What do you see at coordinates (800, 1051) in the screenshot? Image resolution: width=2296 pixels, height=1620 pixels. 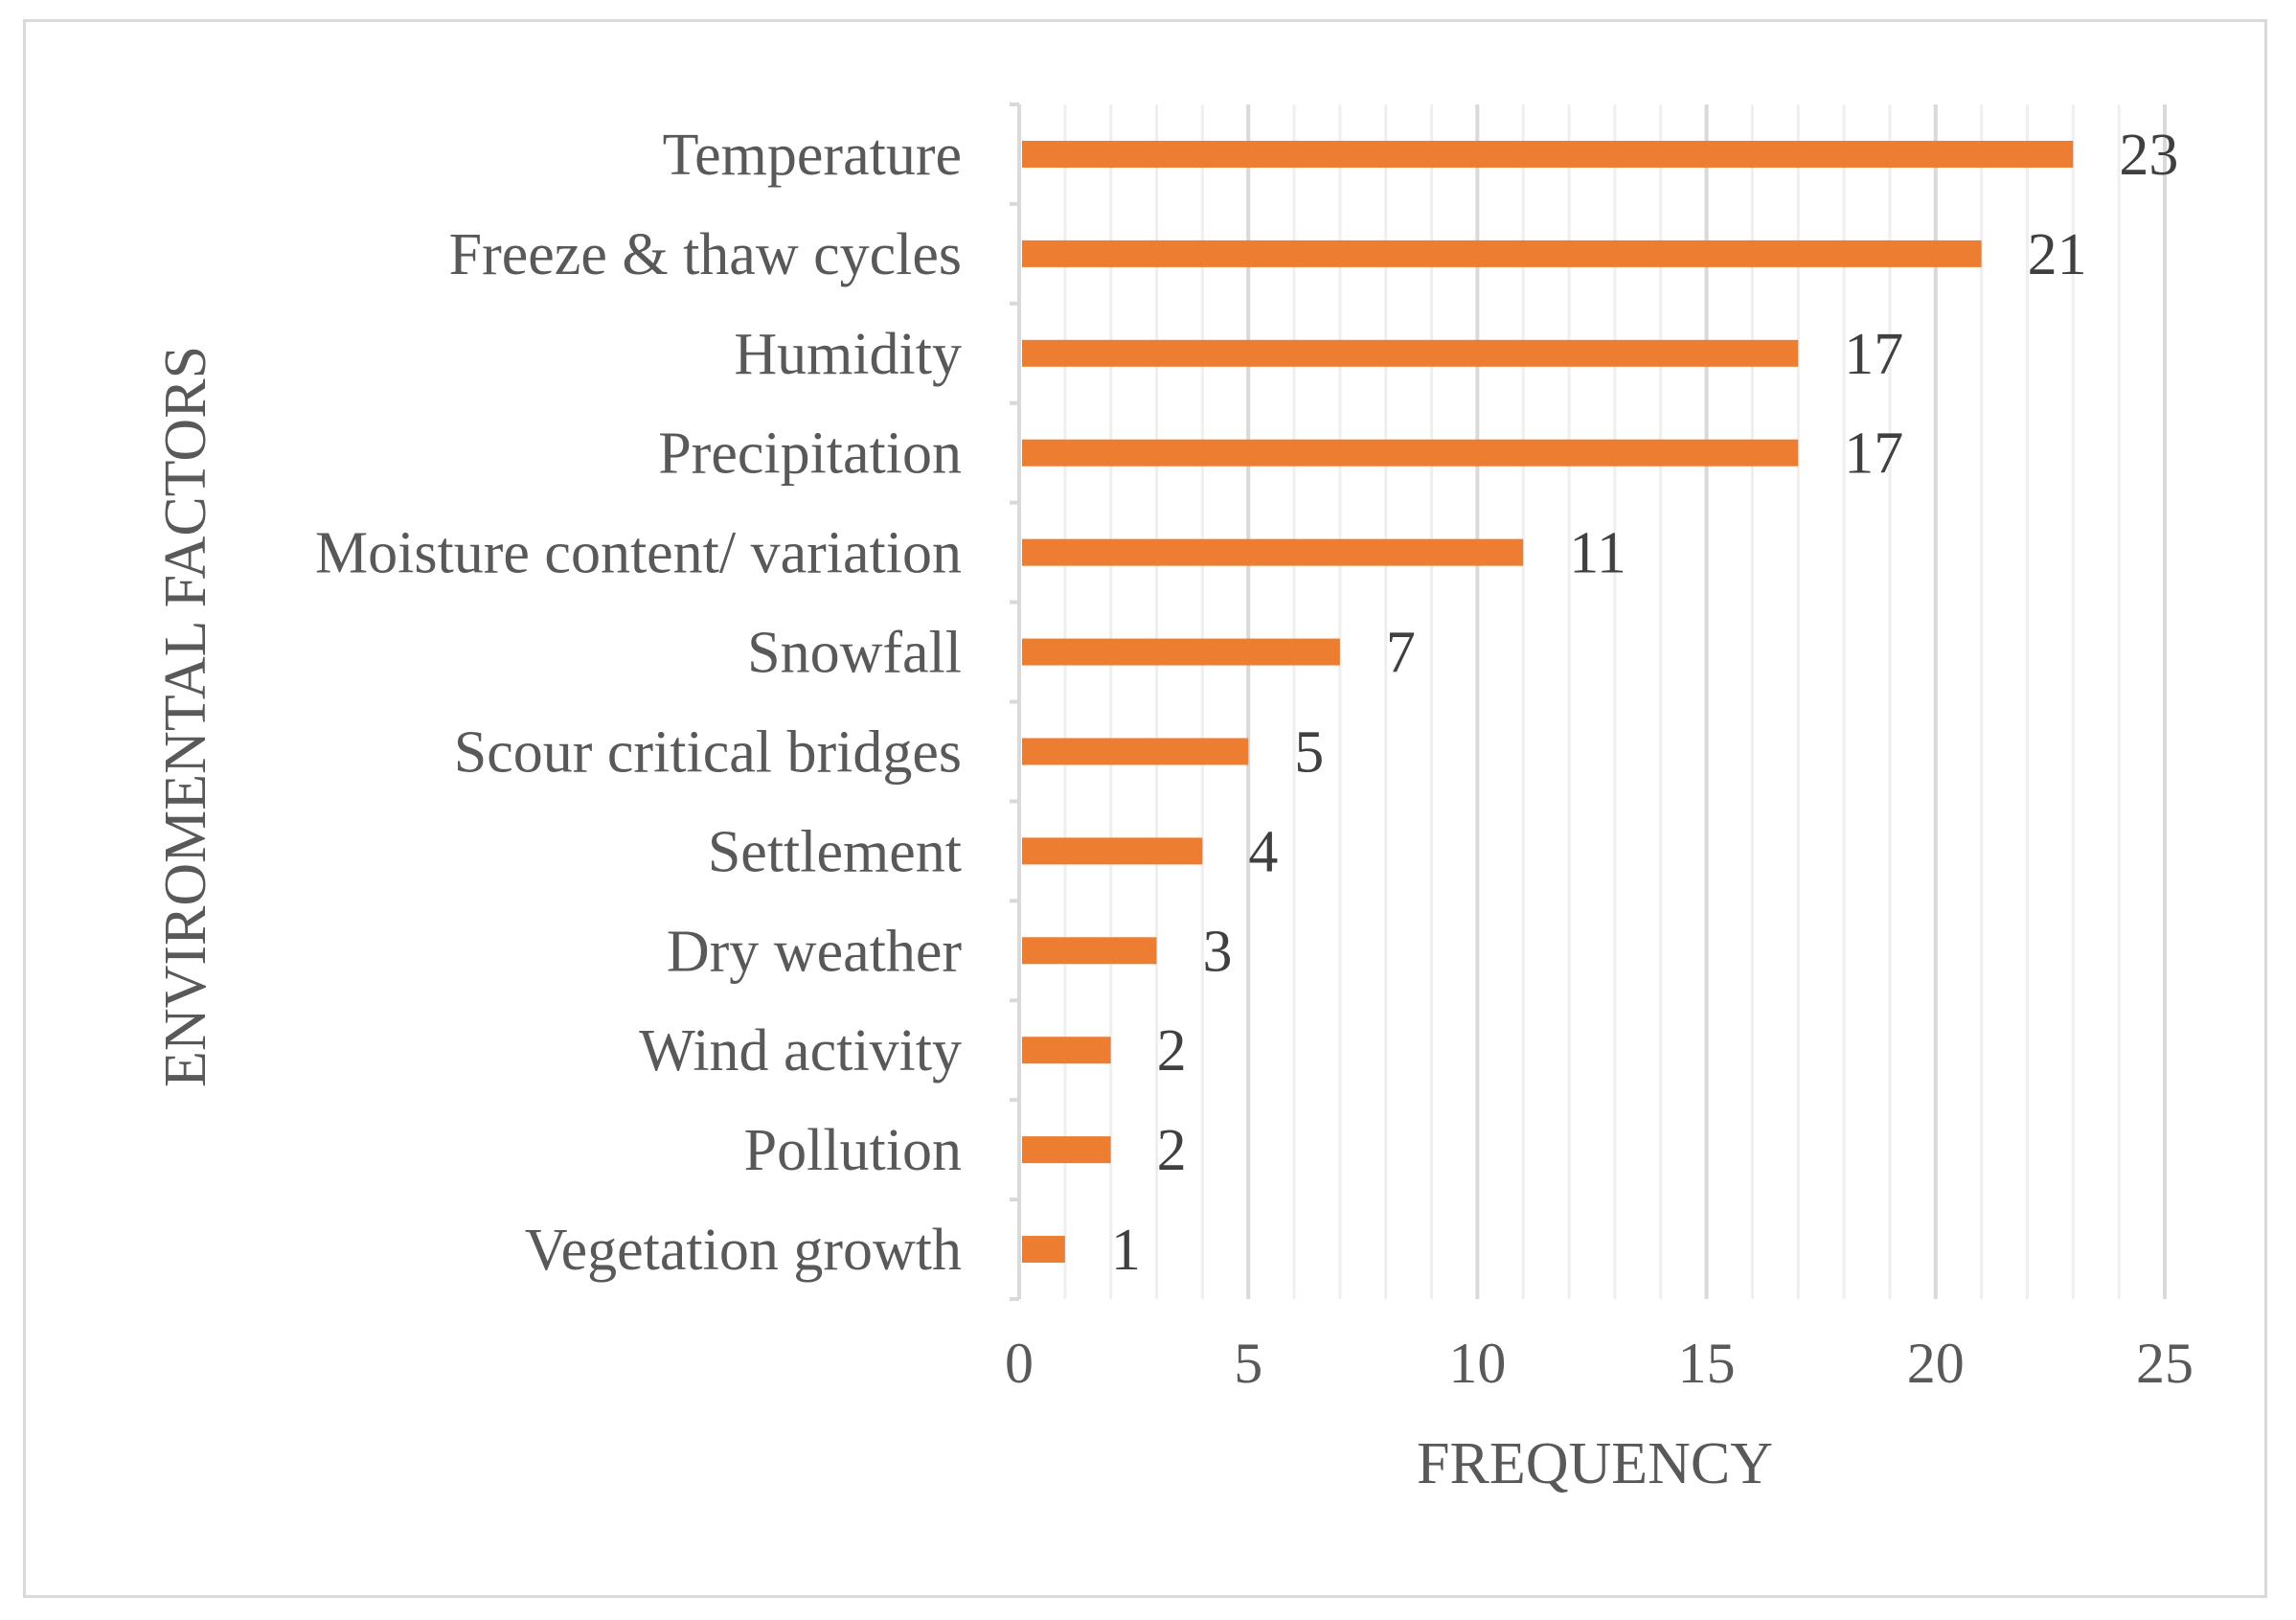 I see `category-label: Wind activity` at bounding box center [800, 1051].